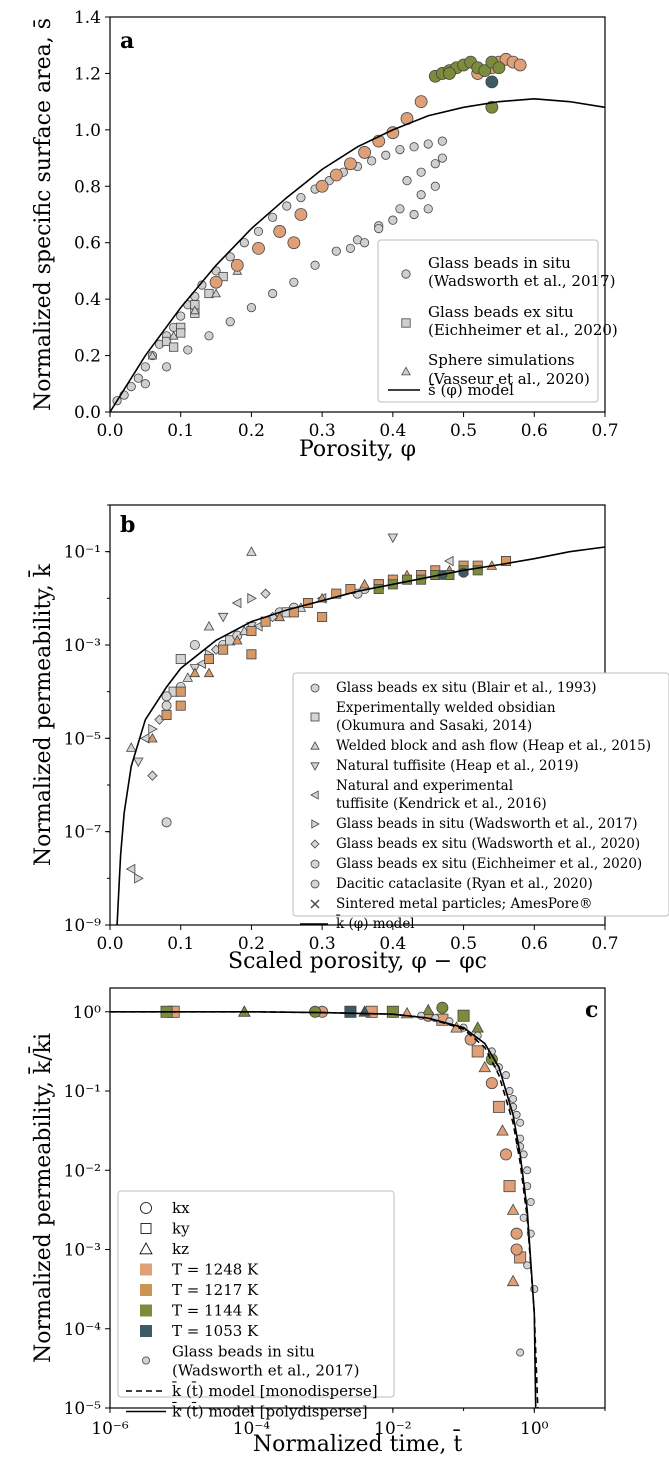 The width and height of the screenshot is (669, 1463). I want to click on legend-label: Sintered metal particles; AmesPore®, so click(464, 904).